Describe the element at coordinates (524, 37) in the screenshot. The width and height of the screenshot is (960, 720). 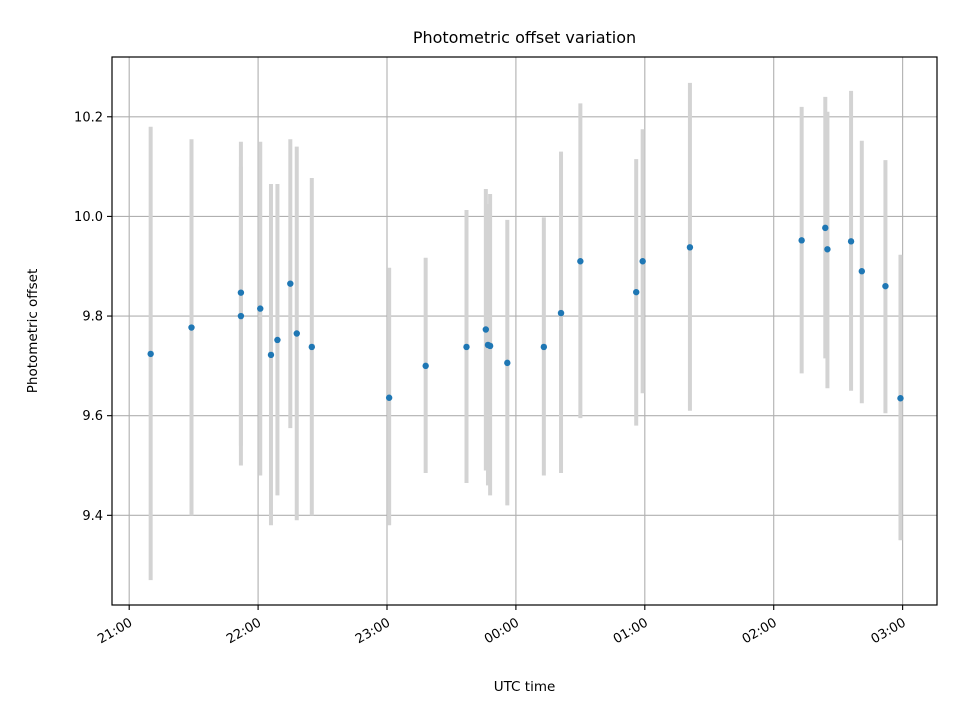
I see `chart-title: Photometric offset variation` at that location.